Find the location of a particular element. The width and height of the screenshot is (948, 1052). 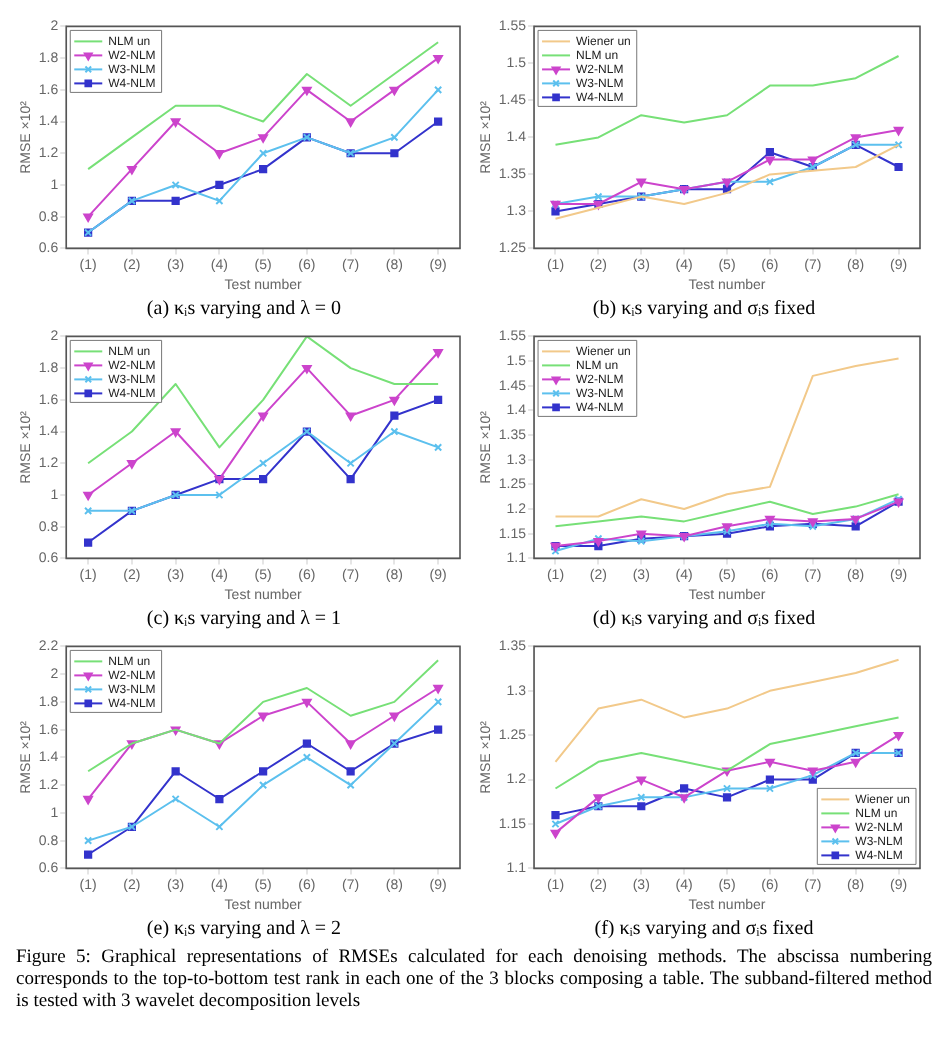

text: (a) κᵢs varying and λ = 0 is located at coordinates (244, 309).